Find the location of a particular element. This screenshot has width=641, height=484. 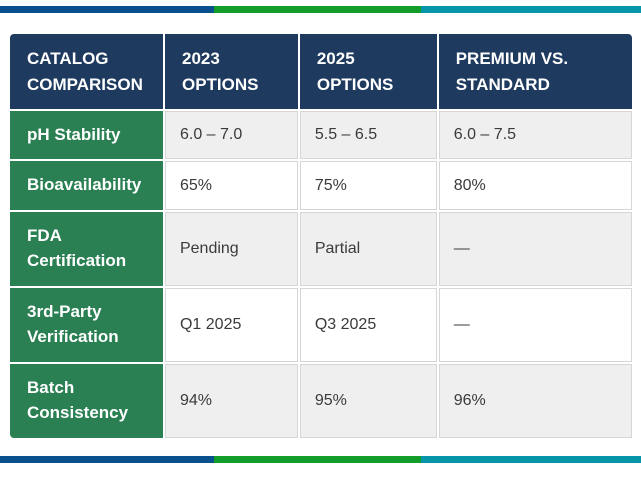

cell-verify-2023: Q1 2025 is located at coordinates (231, 325).